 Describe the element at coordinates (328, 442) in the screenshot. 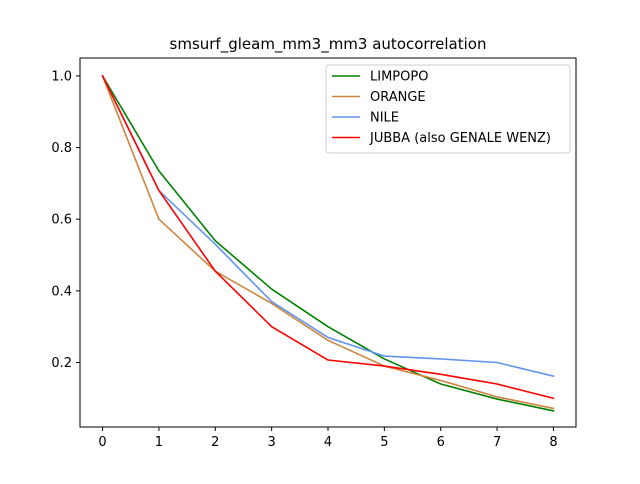

I see `x-tick-label: 4` at that location.